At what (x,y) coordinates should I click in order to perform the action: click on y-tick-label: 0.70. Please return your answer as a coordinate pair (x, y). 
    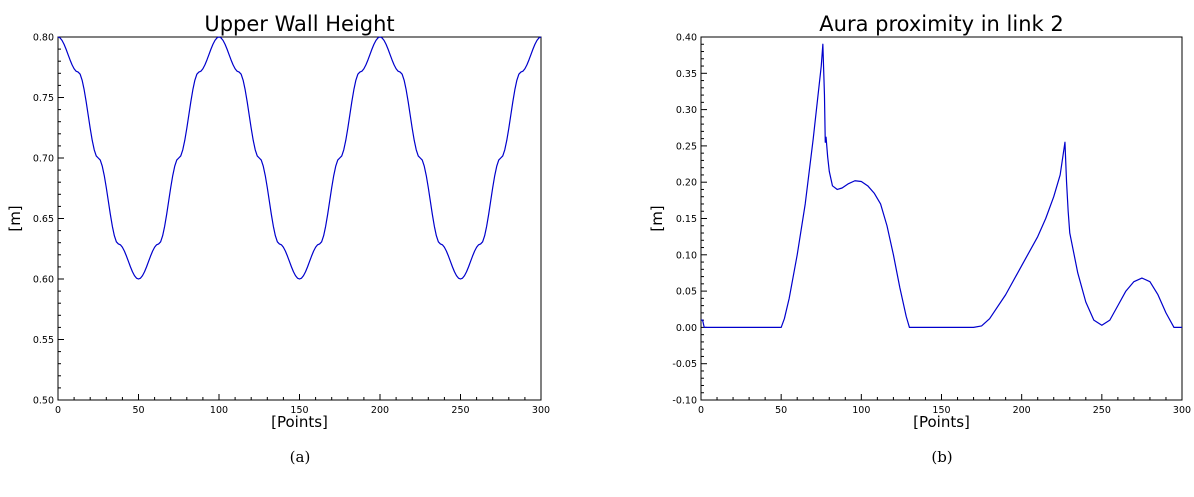
    Looking at the image, I should click on (43, 159).